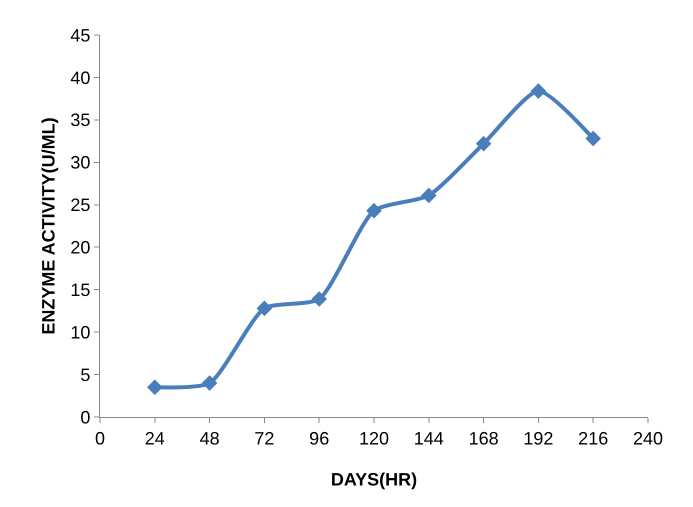  What do you see at coordinates (85, 374) in the screenshot?
I see `y-tick-label: 5` at bounding box center [85, 374].